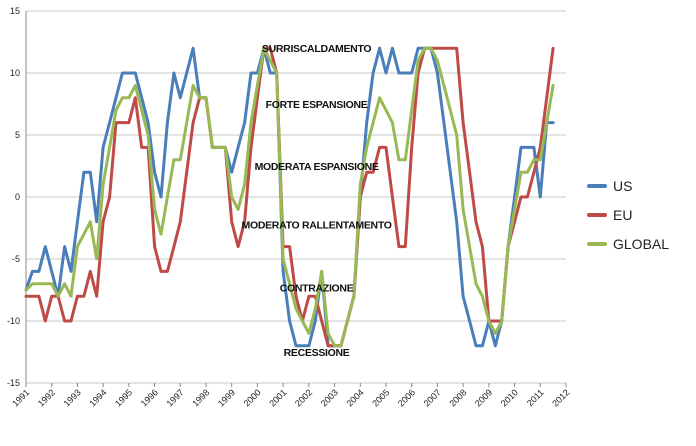  What do you see at coordinates (317, 353) in the screenshot?
I see `annotation-label: RECESSIONE` at bounding box center [317, 353].